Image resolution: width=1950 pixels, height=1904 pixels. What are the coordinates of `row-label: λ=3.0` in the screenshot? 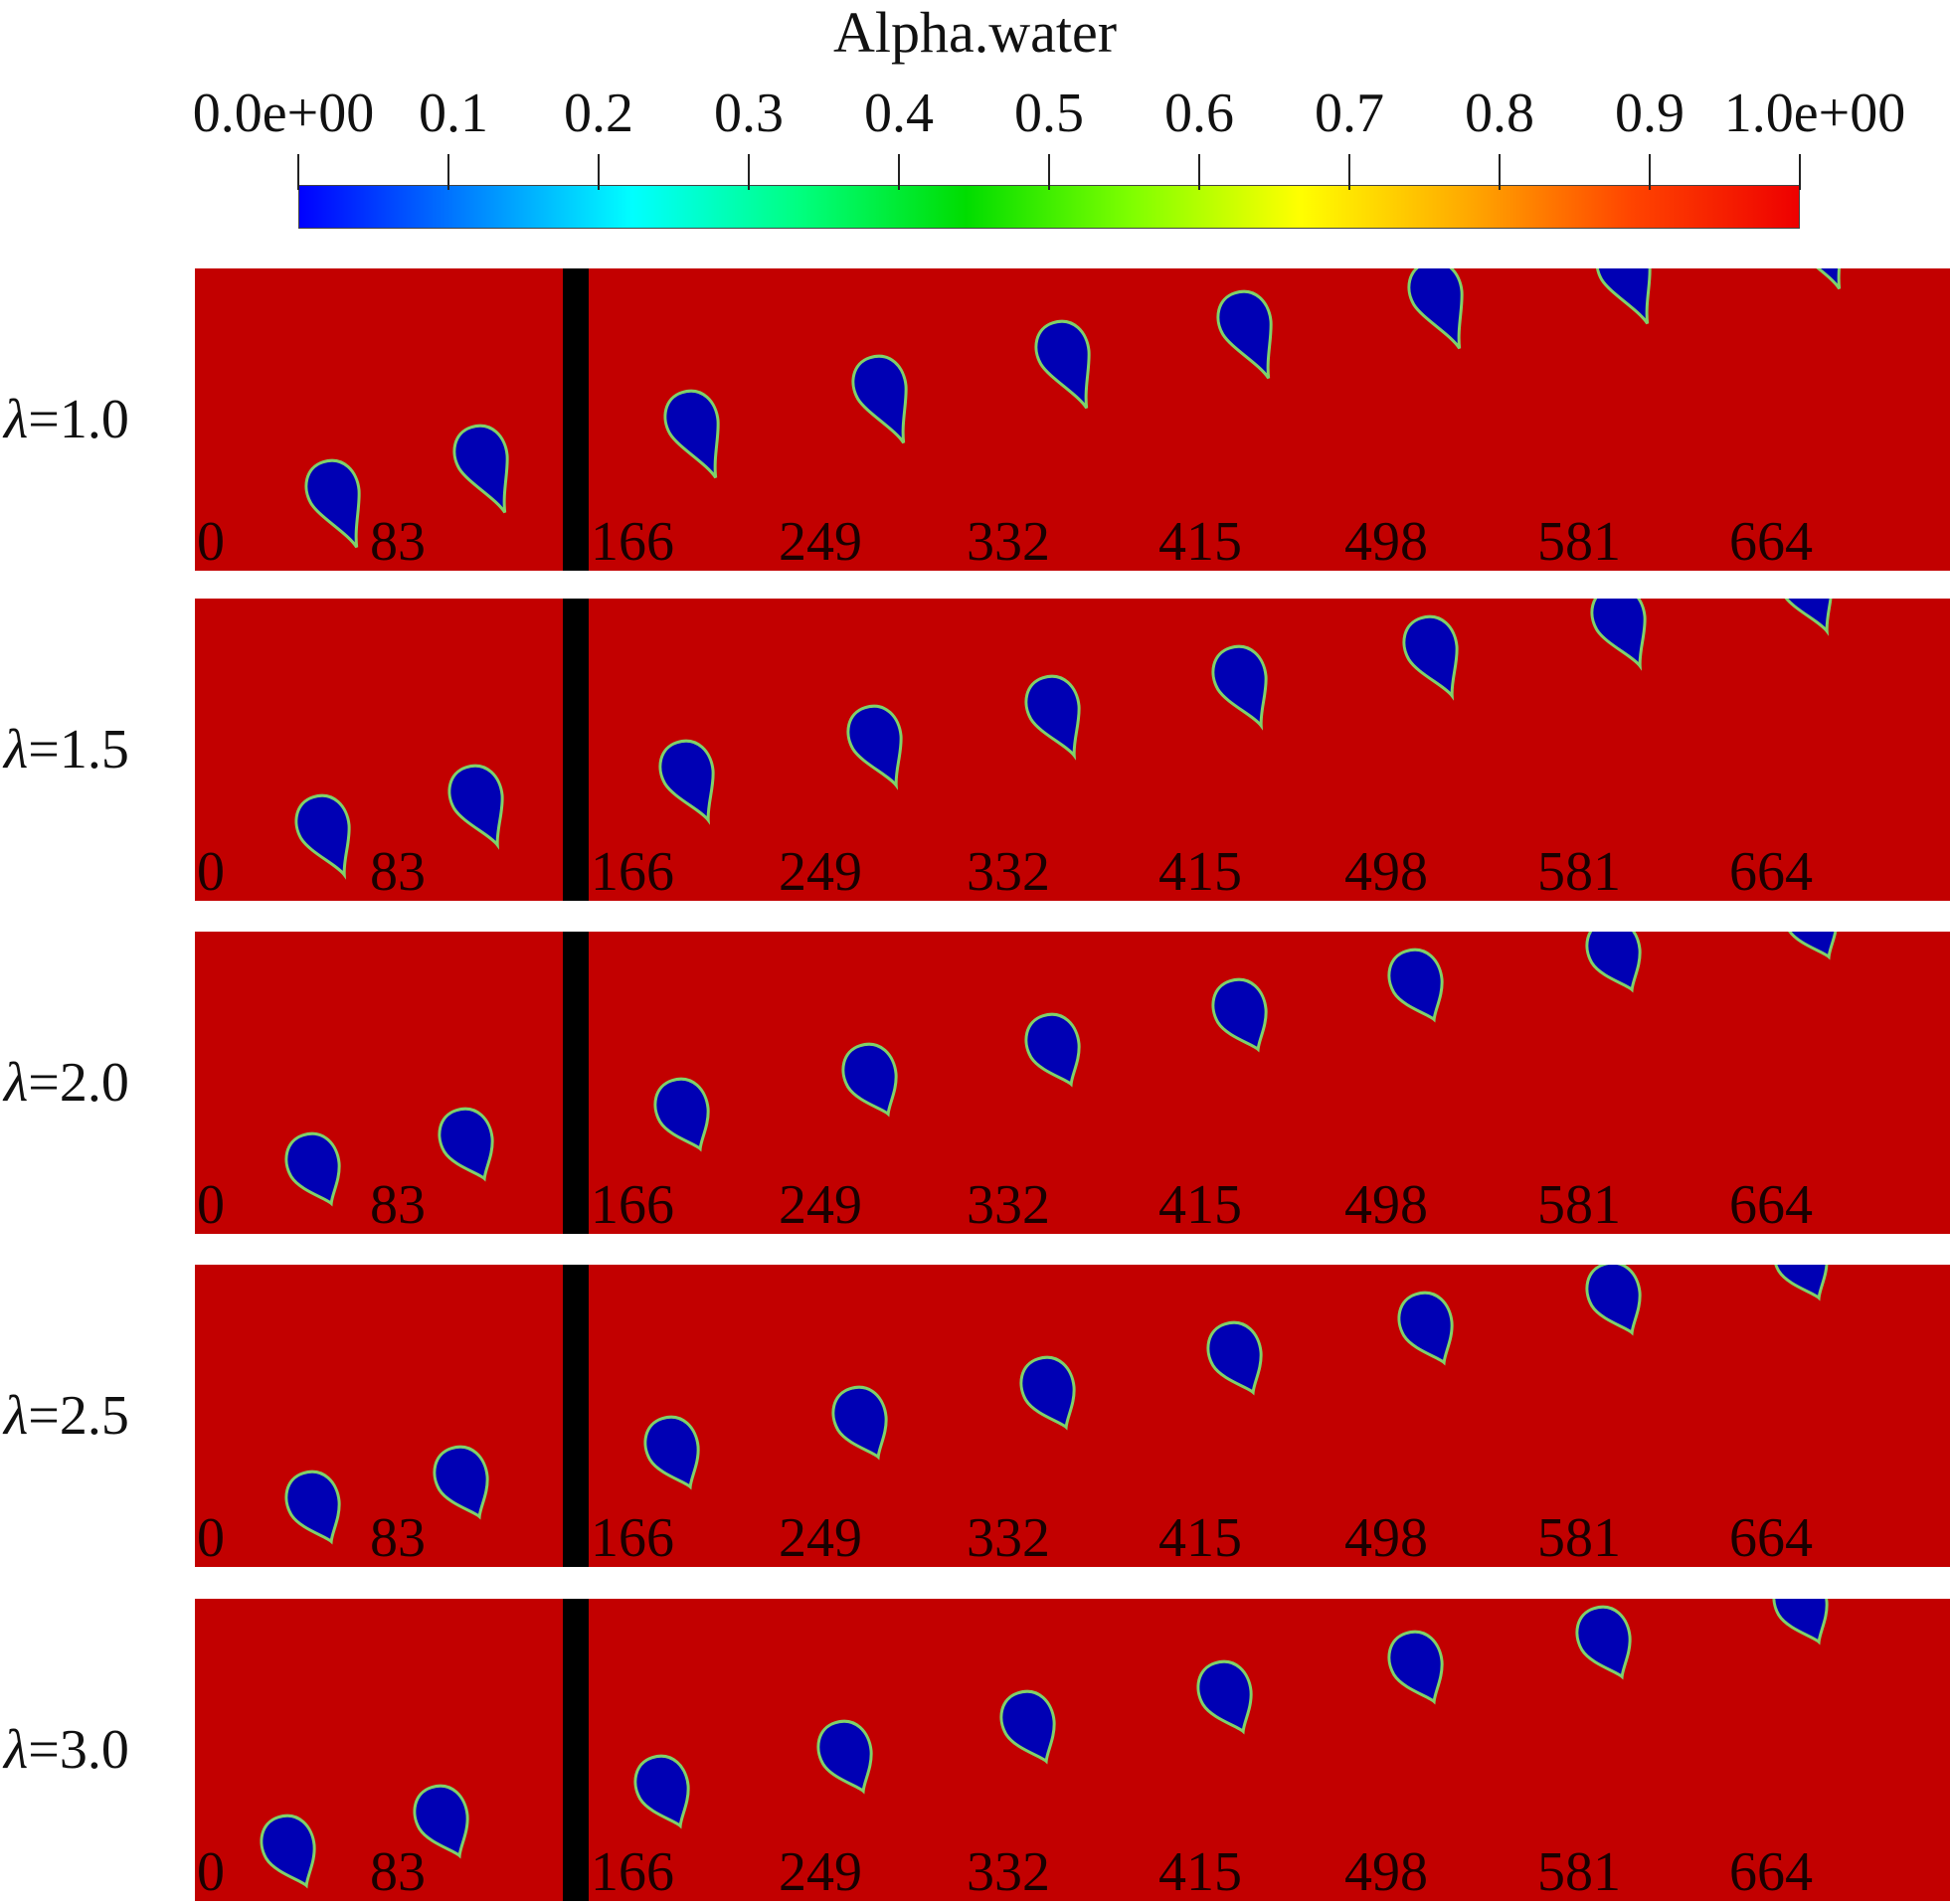 It's located at (98, 1750).